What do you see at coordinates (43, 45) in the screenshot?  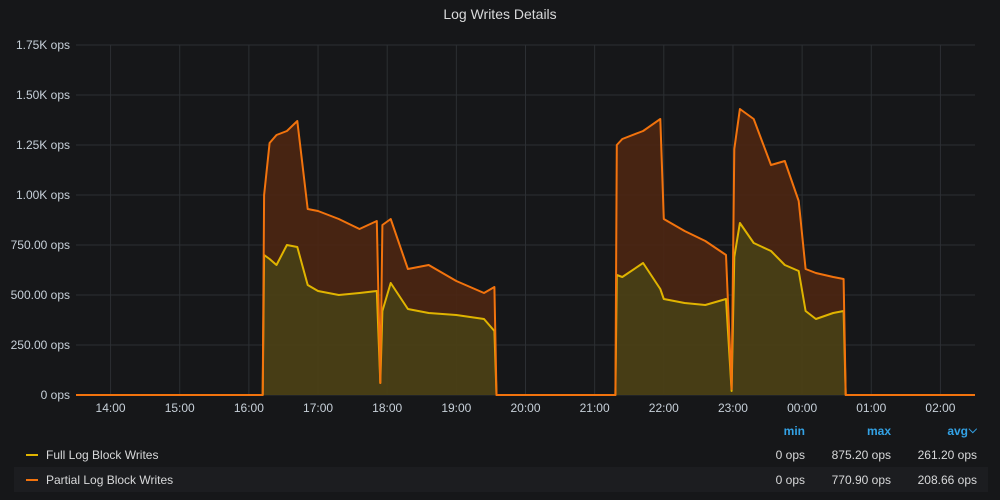 I see `y-tick-label: 1.75K ops` at bounding box center [43, 45].